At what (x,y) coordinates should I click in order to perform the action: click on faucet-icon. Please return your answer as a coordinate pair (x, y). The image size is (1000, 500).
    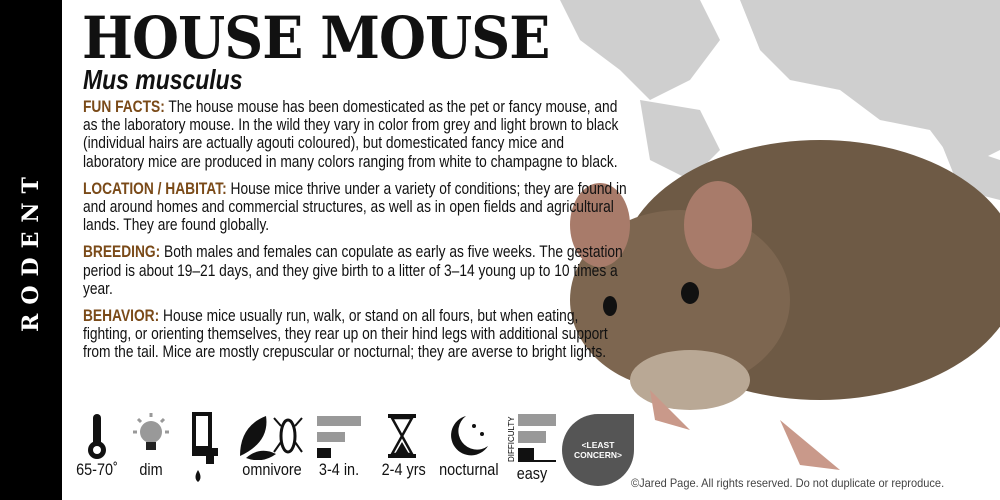
    Looking at the image, I should click on (205, 447).